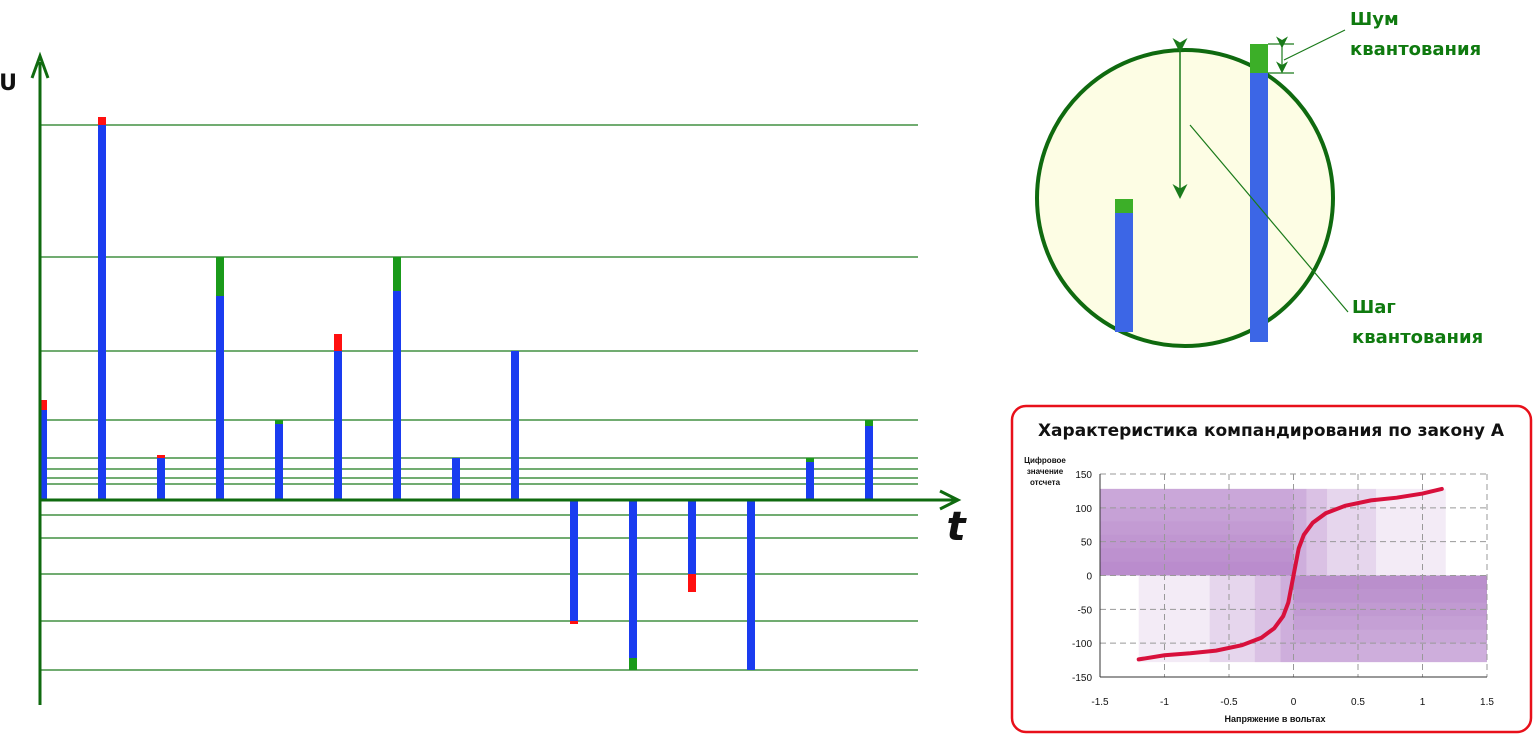 The width and height of the screenshot is (1537, 735). I want to click on compander-ticks: -1.5 -1 -0.5 0 0.5 1 1.5 150 100 50 0 -50 -100 -150, so click(1283, 589).